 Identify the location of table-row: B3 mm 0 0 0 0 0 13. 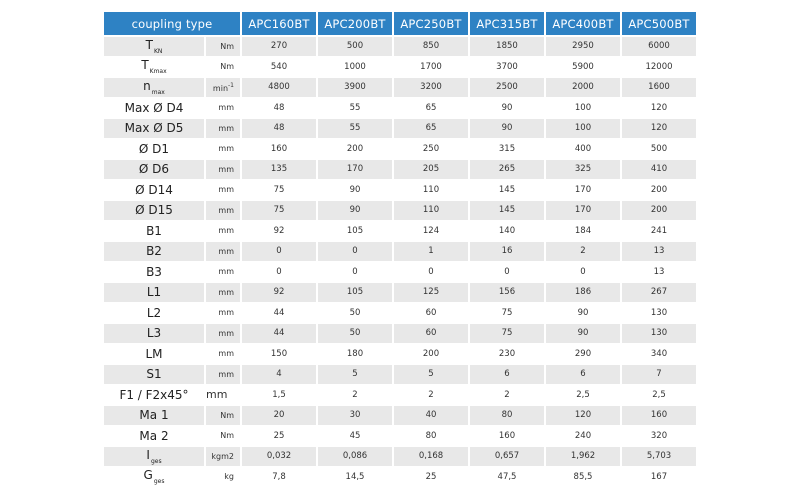
(400, 271).